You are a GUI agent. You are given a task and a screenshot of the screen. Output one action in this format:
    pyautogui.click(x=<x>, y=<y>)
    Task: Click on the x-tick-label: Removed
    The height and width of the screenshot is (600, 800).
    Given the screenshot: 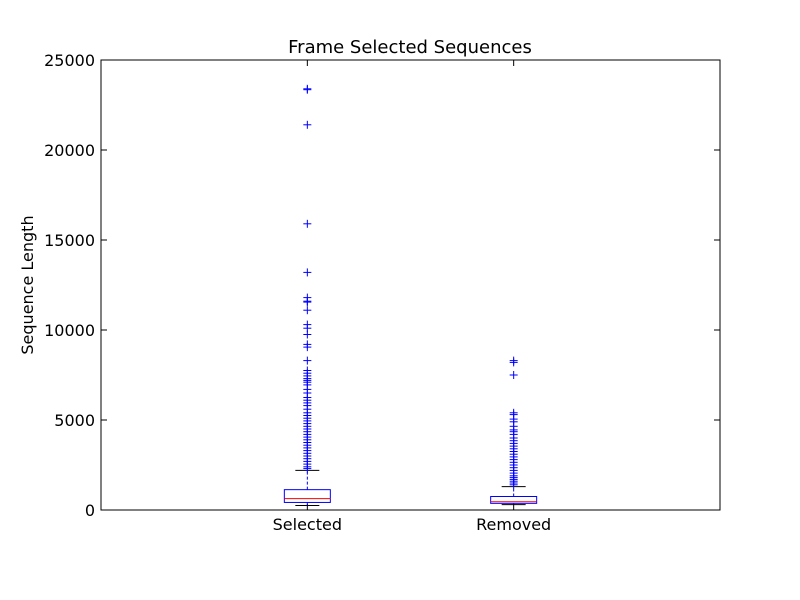 What is the action you would take?
    pyautogui.click(x=513, y=524)
    